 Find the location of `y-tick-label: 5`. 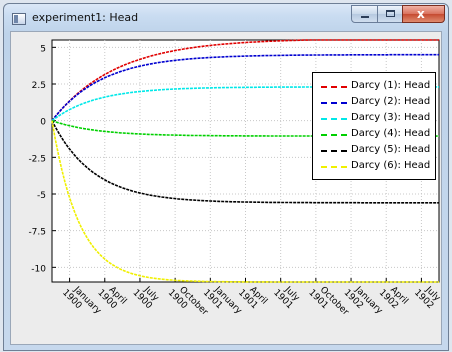

y-tick-label: 5 is located at coordinates (43, 49).